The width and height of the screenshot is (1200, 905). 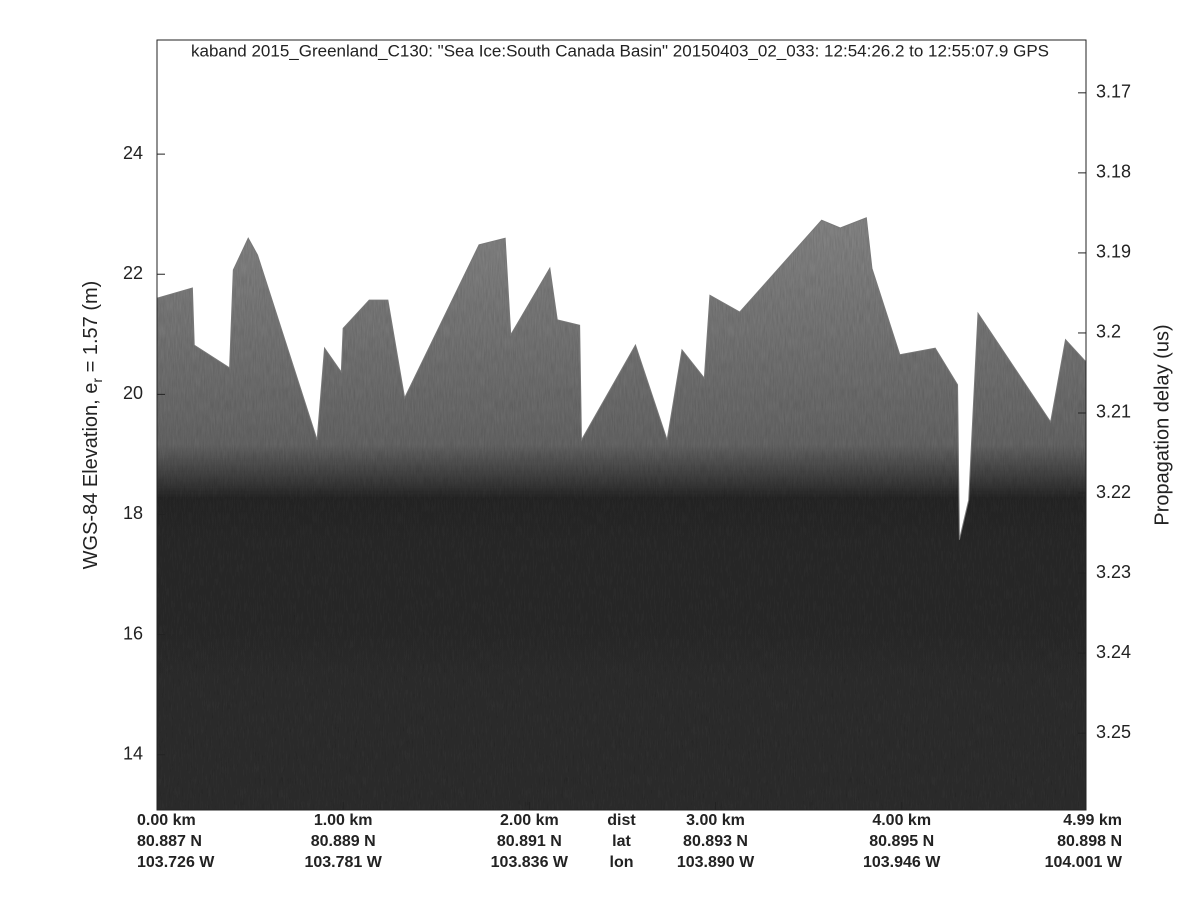 I want to click on x-row-name: lat, so click(x=621, y=841).